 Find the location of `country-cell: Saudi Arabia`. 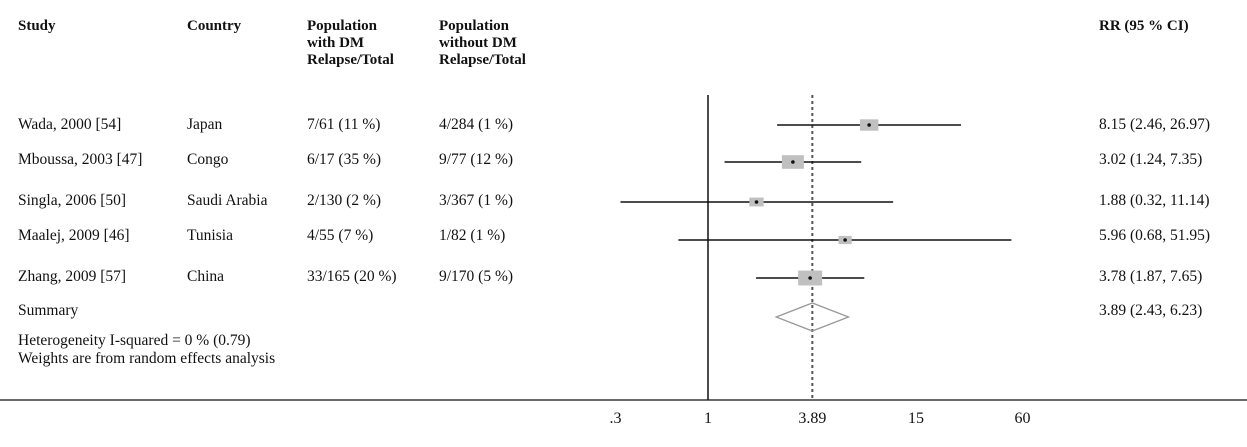

country-cell: Saudi Arabia is located at coordinates (227, 200).